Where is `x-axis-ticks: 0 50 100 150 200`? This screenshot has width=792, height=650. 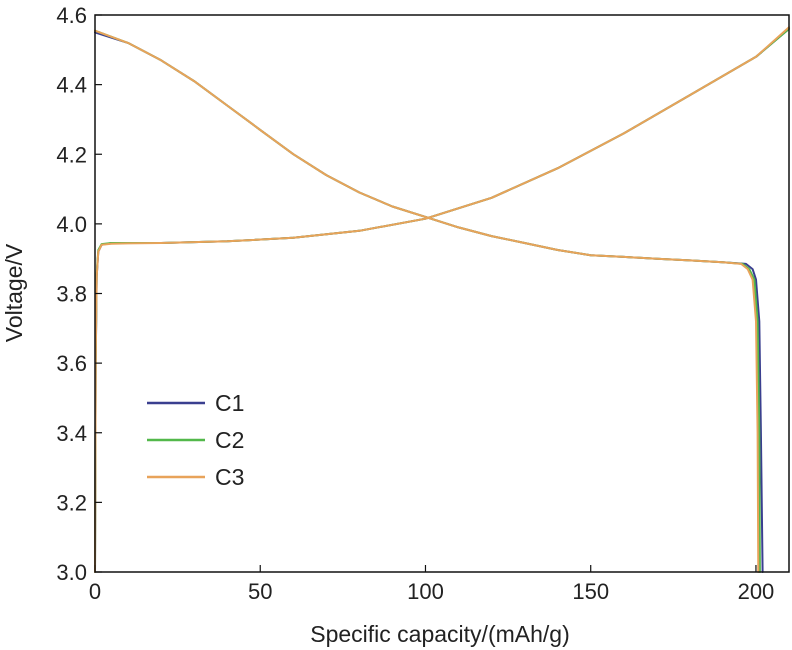 x-axis-ticks: 0 50 100 150 200 is located at coordinates (431, 584).